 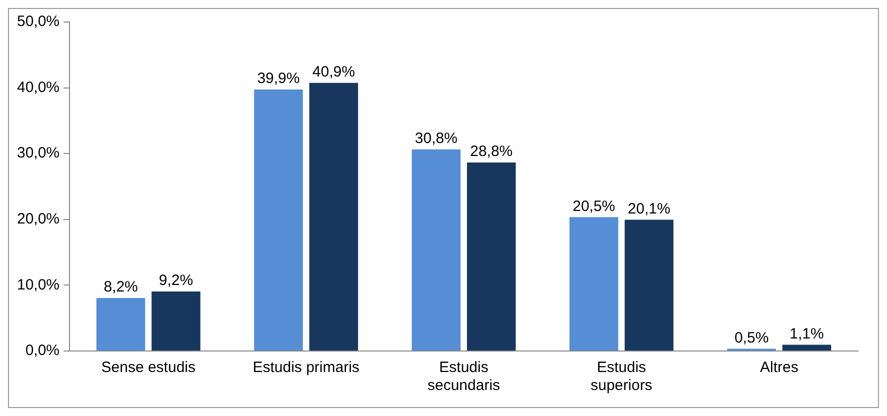 What do you see at coordinates (649, 209) in the screenshot?
I see `data-label: 20,1%` at bounding box center [649, 209].